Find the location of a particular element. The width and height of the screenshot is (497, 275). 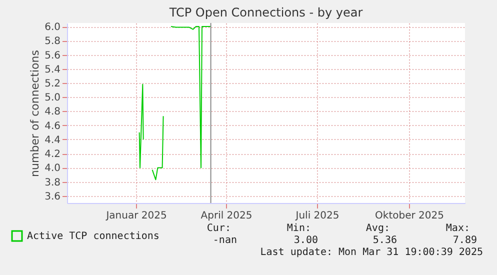

y-tick-label: 4.2 is located at coordinates (52, 154).